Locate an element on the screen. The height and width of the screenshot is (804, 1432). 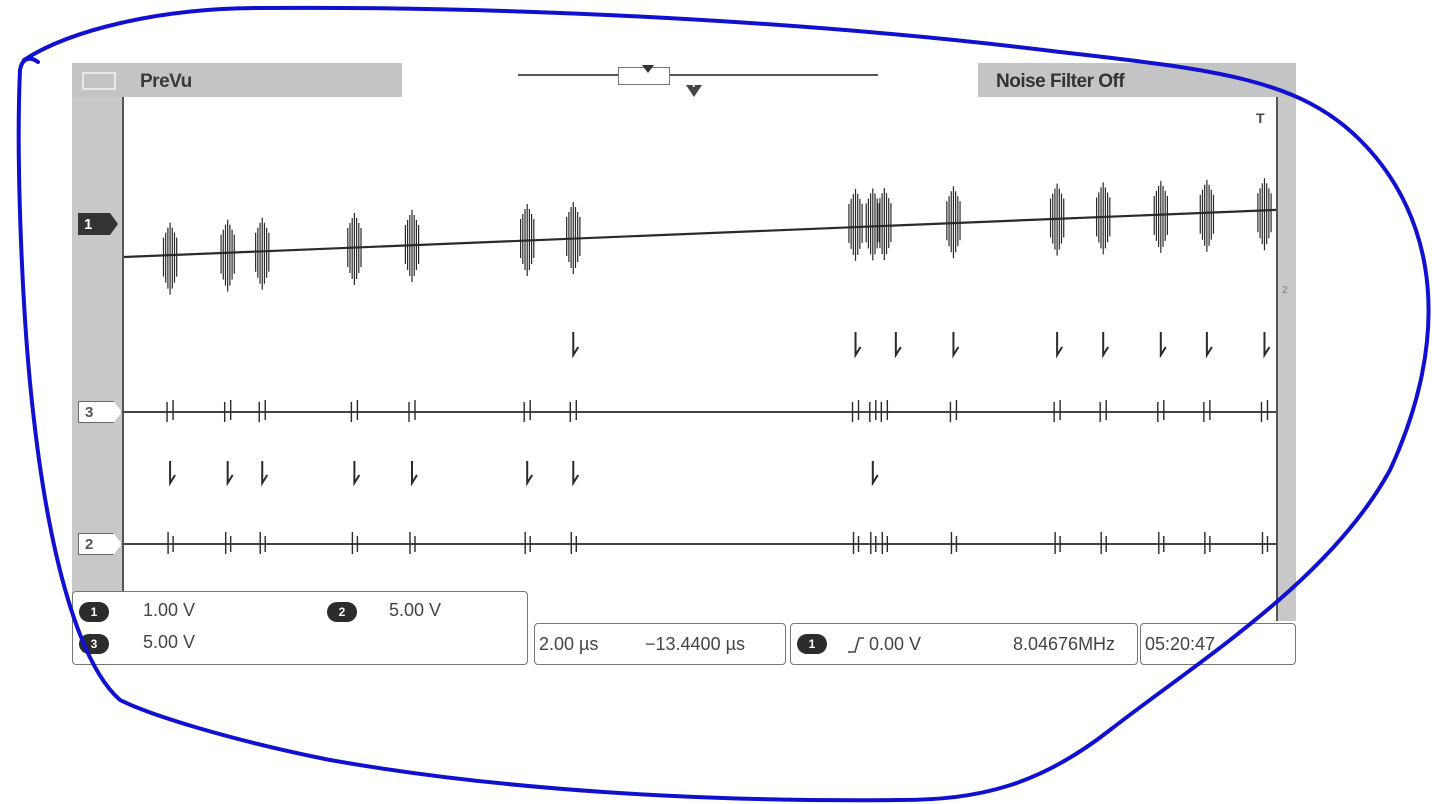
ch3-badge: 3 is located at coordinates (94, 644).